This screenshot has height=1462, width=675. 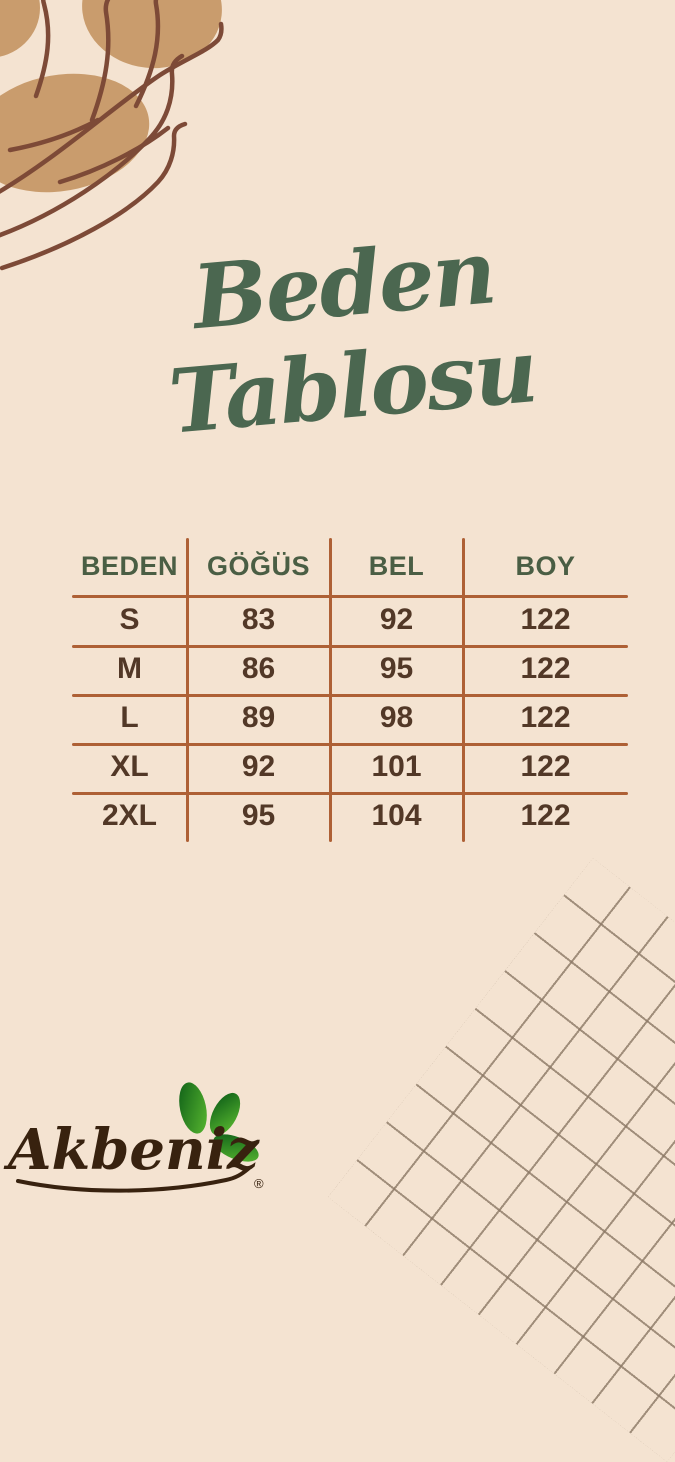 What do you see at coordinates (259, 1183) in the screenshot?
I see `registered-mark: ®` at bounding box center [259, 1183].